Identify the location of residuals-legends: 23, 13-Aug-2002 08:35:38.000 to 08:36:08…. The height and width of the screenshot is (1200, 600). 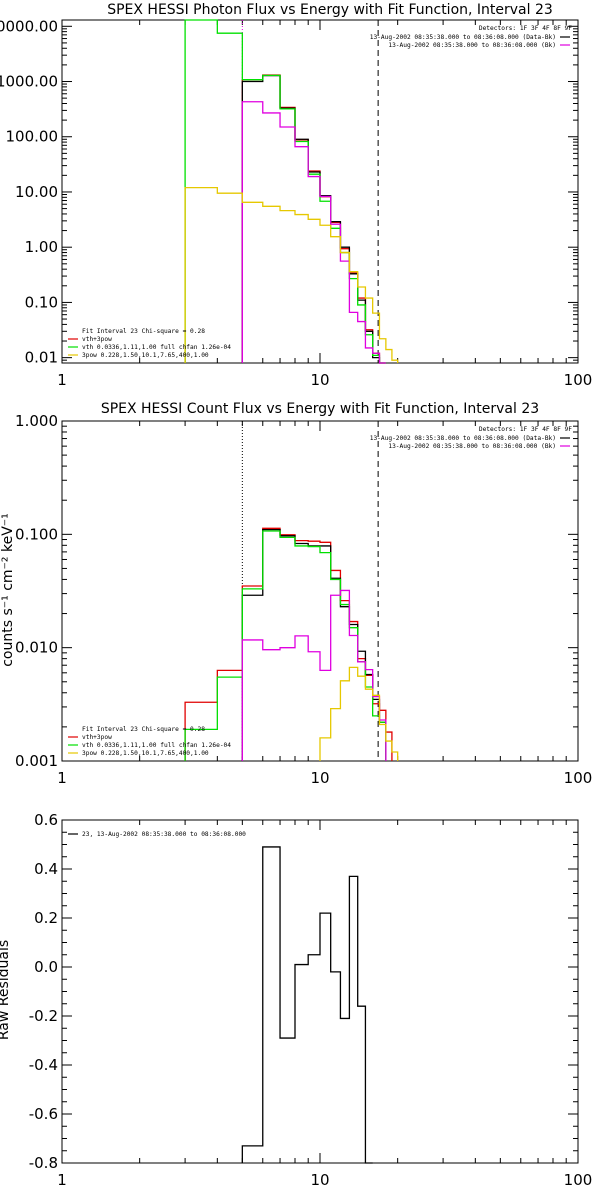
(157, 834).